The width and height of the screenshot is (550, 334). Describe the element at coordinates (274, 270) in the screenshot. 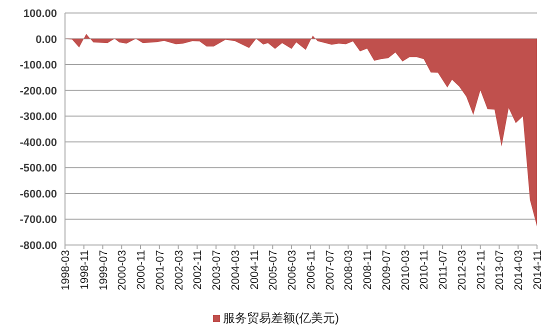

I see `x-tick-label: 2005-07` at that location.